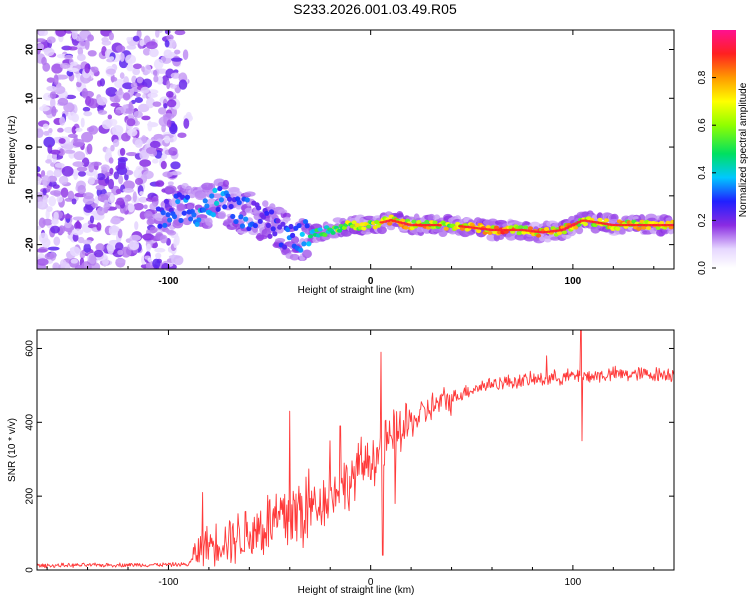 This screenshot has height=600, width=750. Describe the element at coordinates (30, 348) in the screenshot. I see `snr-y-tick-label: 600` at that location.